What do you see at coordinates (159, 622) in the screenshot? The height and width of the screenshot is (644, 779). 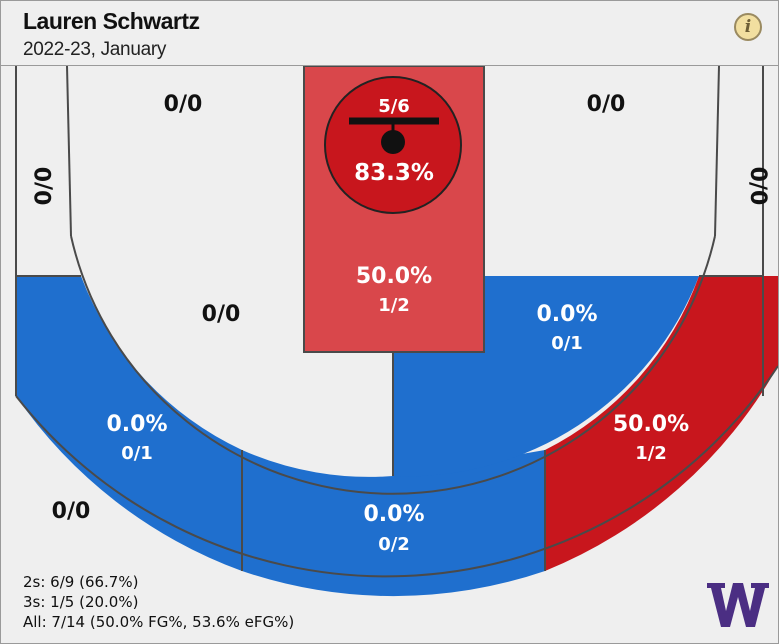 I see `summary-all: All: 7/14 (50.0% FG%, 53.6% eFG%)` at bounding box center [159, 622].